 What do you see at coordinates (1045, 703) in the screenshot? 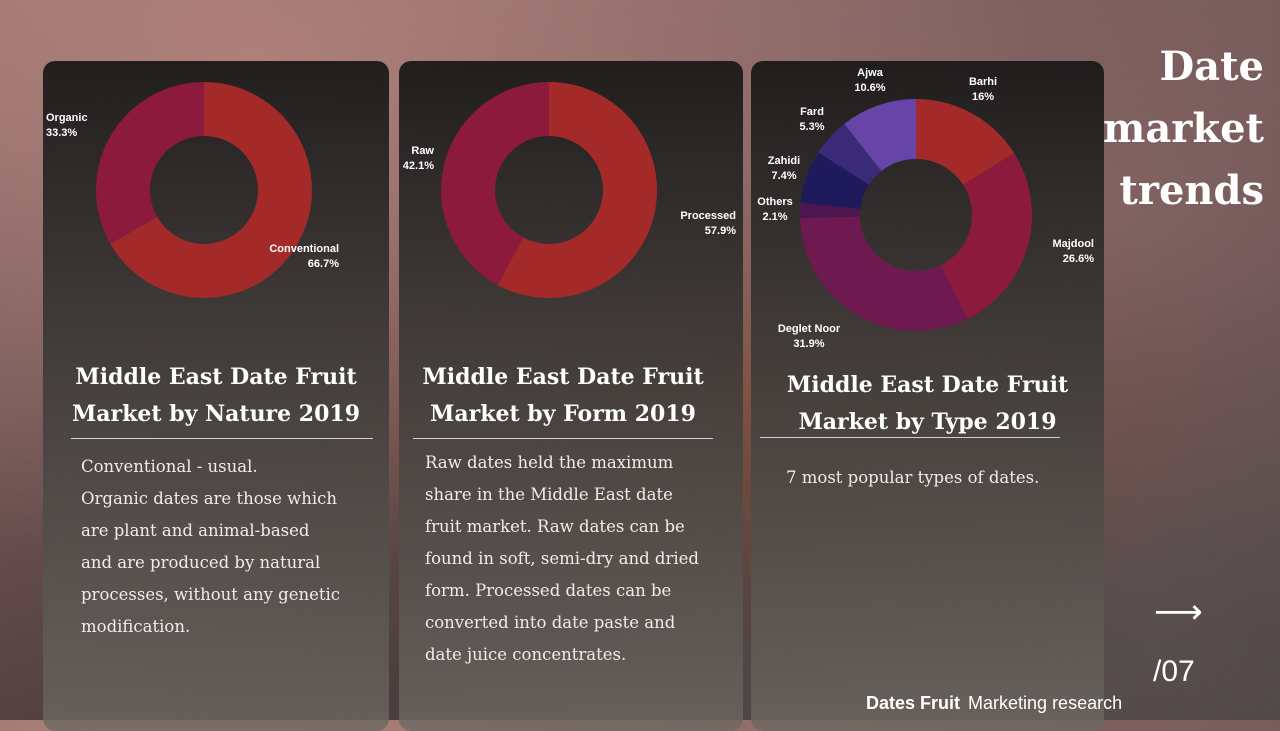
I see `footer-subtitle: Marketing research` at bounding box center [1045, 703].